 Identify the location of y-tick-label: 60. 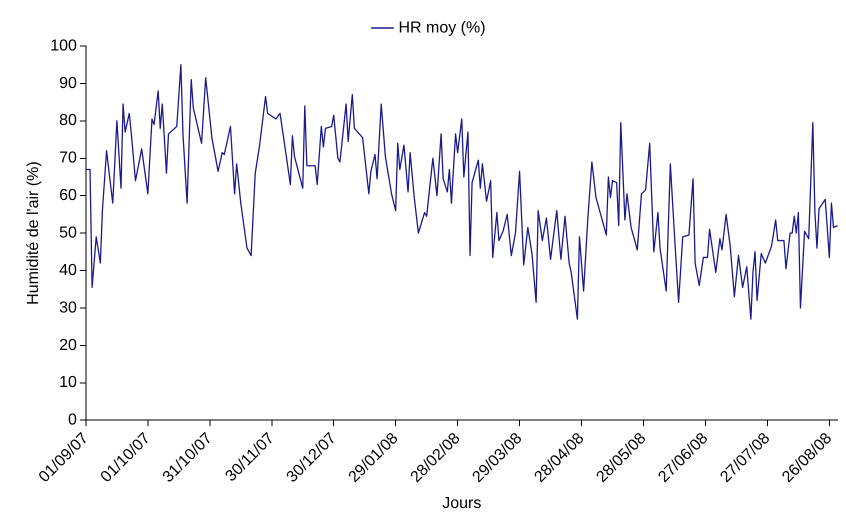
(68, 195).